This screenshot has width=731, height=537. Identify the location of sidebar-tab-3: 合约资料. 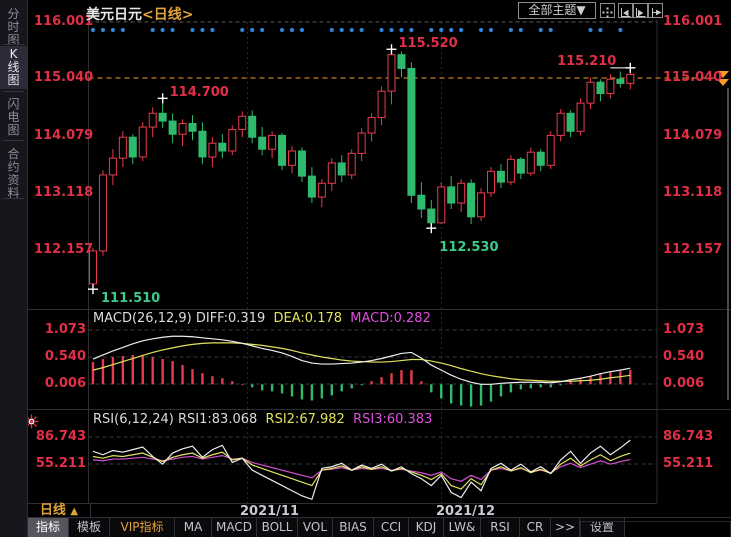
(13, 173).